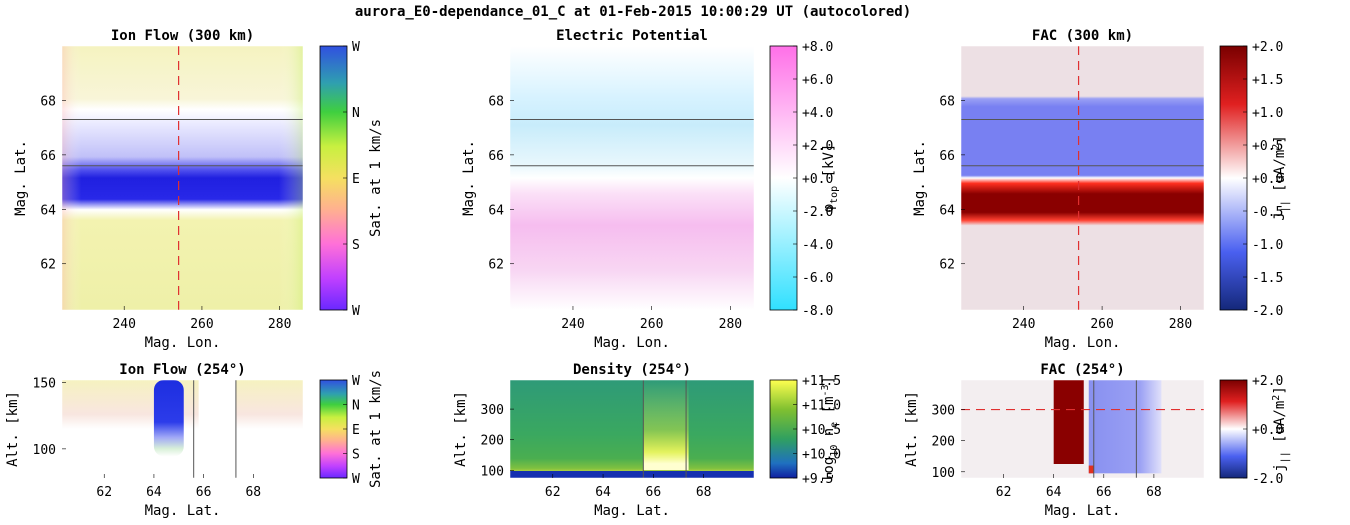 This screenshot has width=1350, height=525. What do you see at coordinates (253, 492) in the screenshot?
I see `chart4-xtick-label: 68` at bounding box center [253, 492].